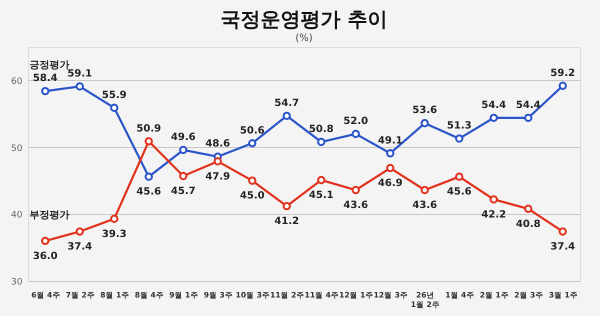 Image resolution: width=600 pixels, height=316 pixels. I want to click on data-label: 42.2, so click(493, 214).